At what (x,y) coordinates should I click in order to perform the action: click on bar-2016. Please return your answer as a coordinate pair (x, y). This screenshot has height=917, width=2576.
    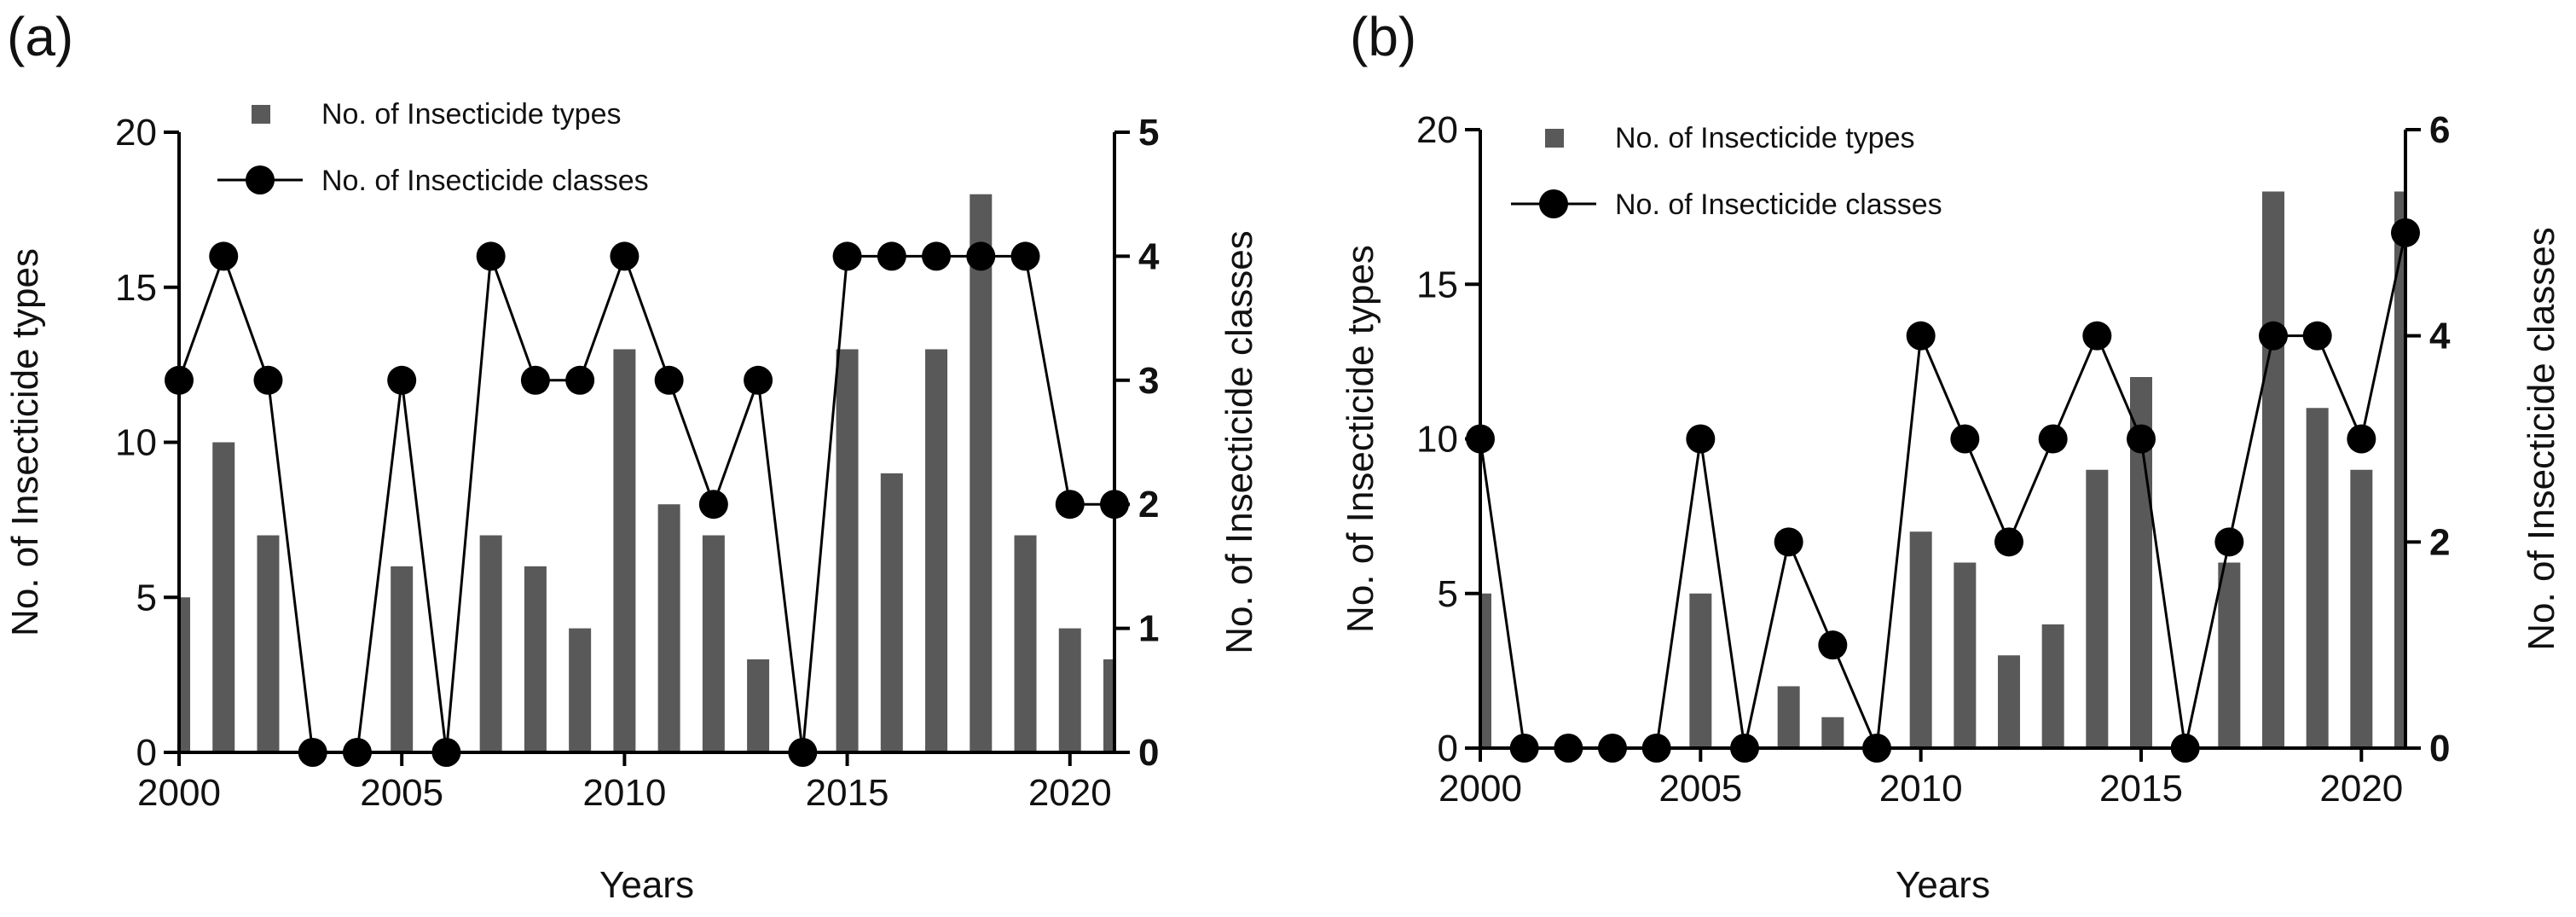
    Looking at the image, I should click on (892, 612).